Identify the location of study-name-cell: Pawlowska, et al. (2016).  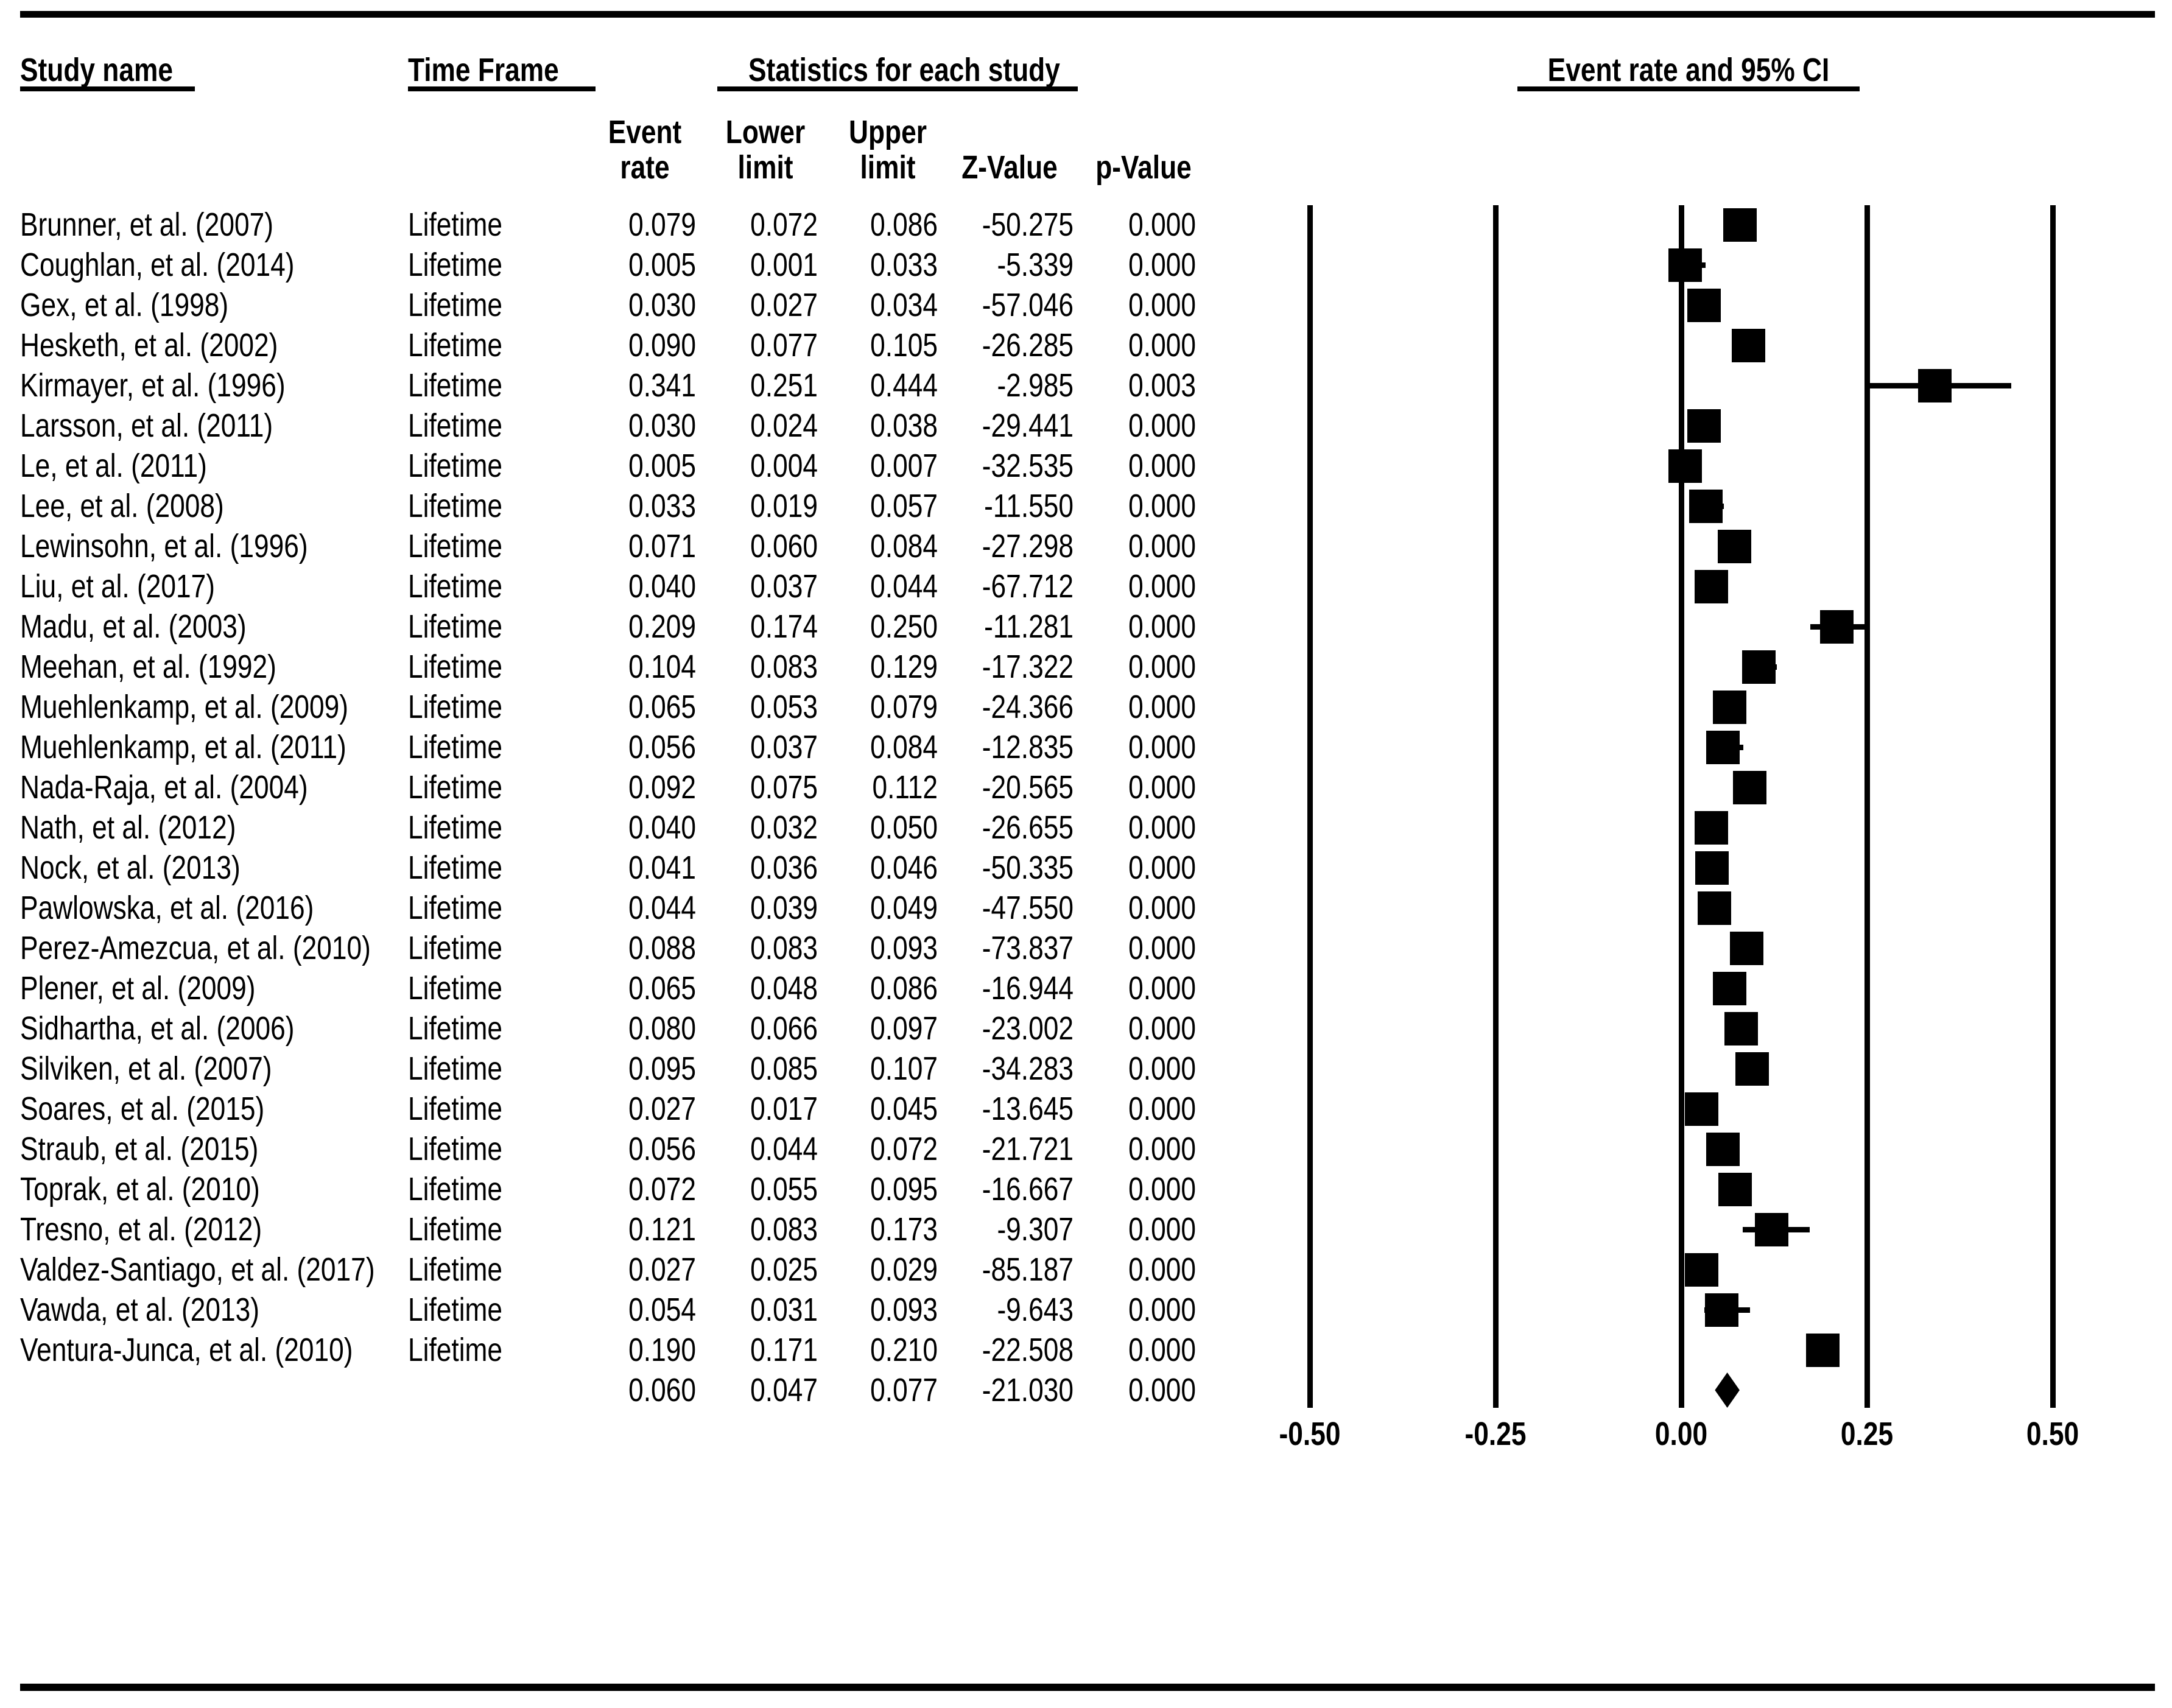
(167, 908).